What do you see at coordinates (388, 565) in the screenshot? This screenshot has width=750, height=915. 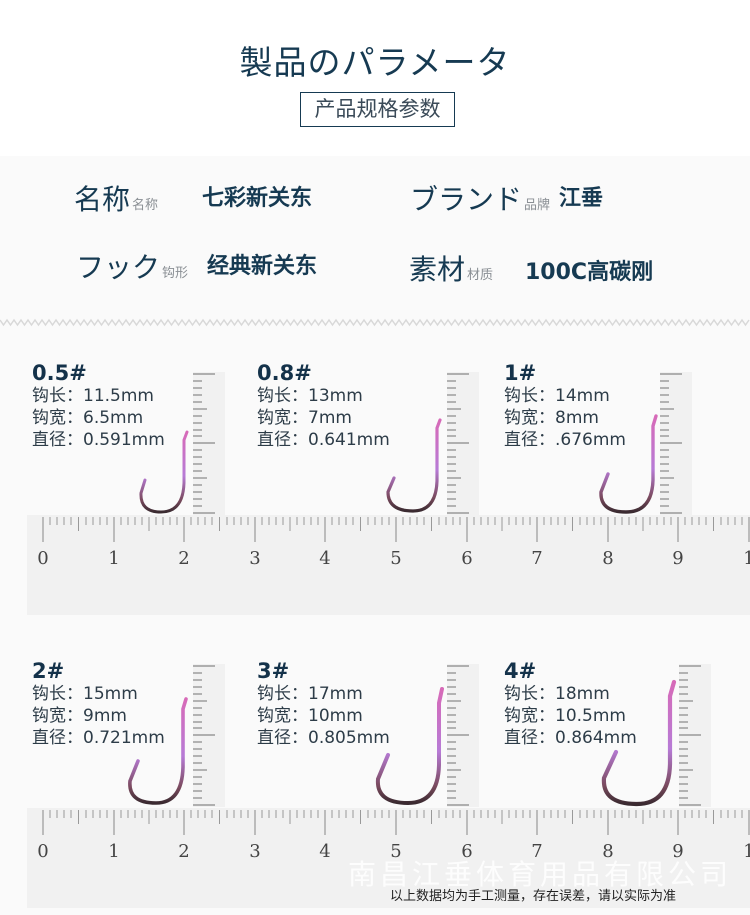 I see `horizontal-ruler-top: 0 1 2 3 4 5 6 7 8 9 1` at bounding box center [388, 565].